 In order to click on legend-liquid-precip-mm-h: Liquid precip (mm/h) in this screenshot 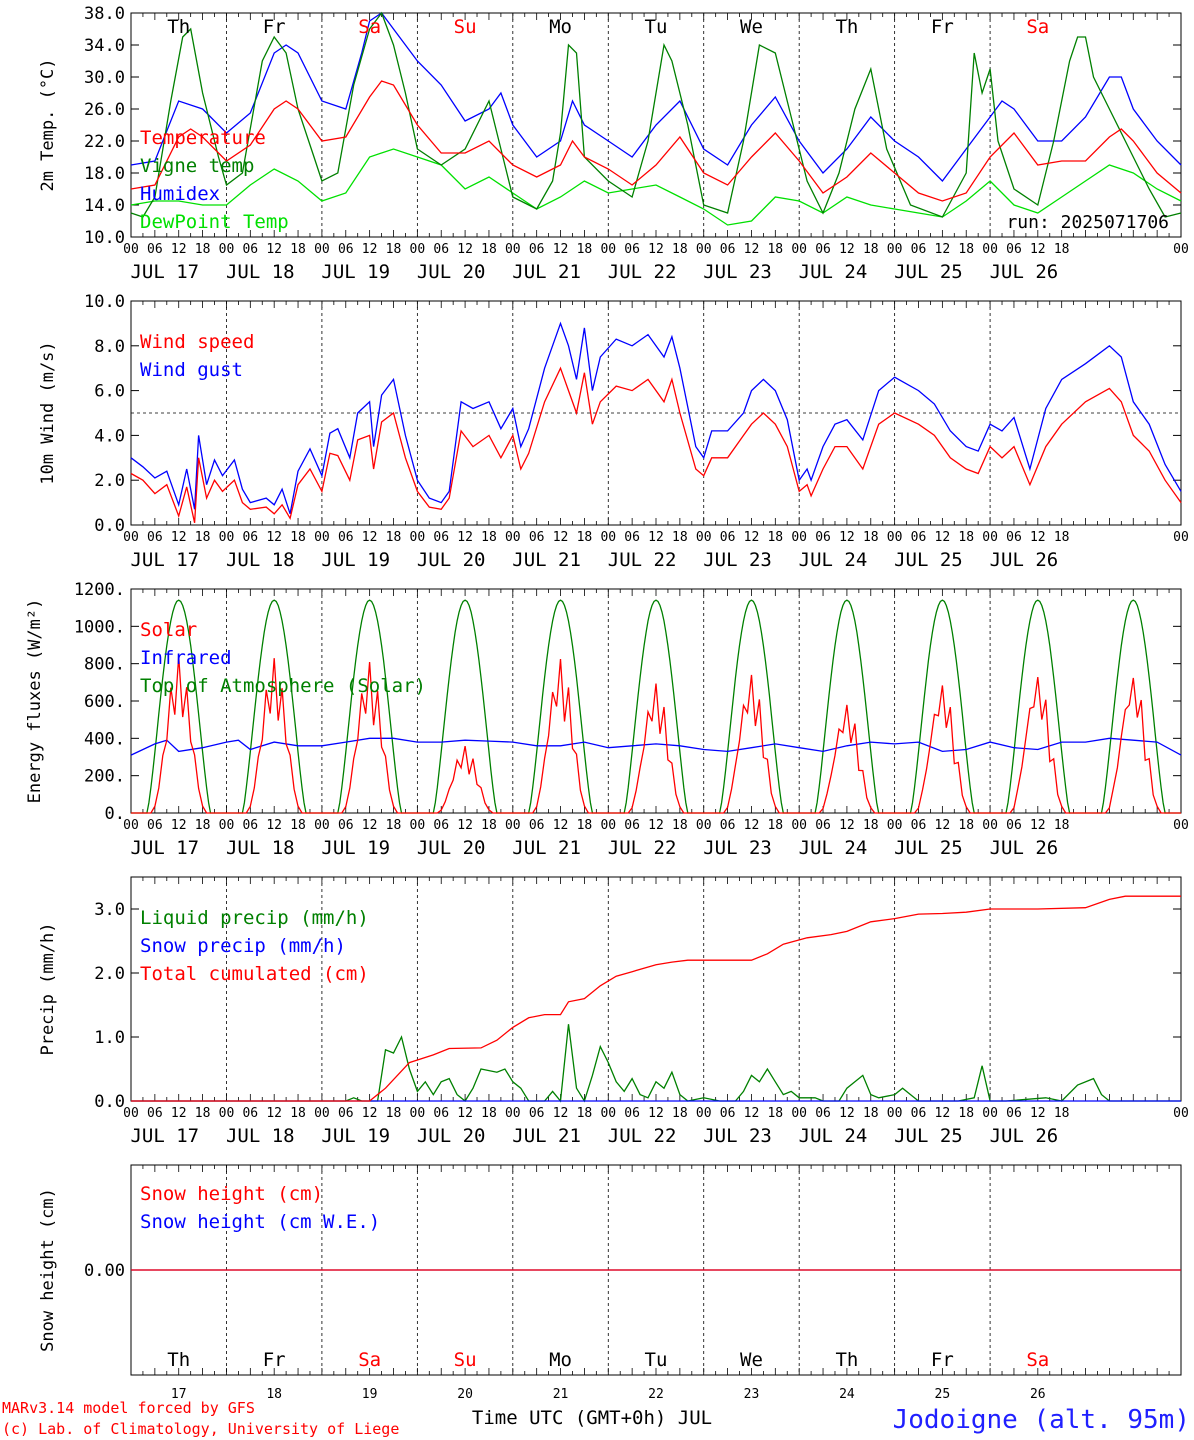, I will do `click(254, 918)`.